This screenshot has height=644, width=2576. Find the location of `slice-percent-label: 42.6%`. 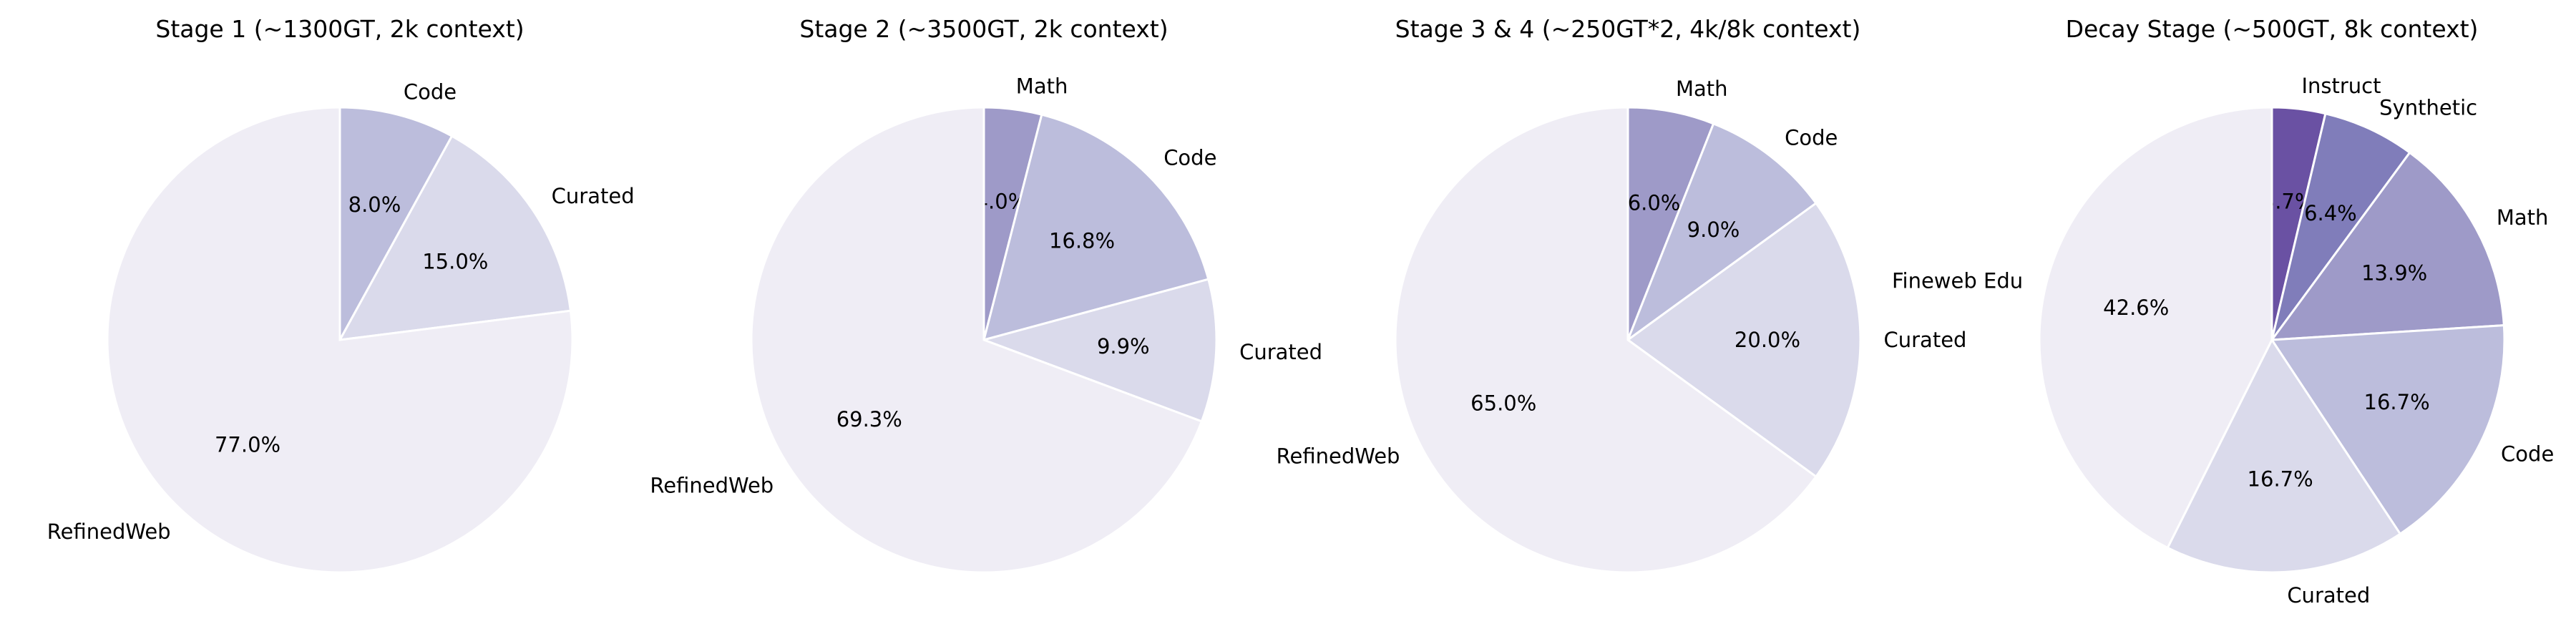

slice-percent-label: 42.6% is located at coordinates (2136, 308).